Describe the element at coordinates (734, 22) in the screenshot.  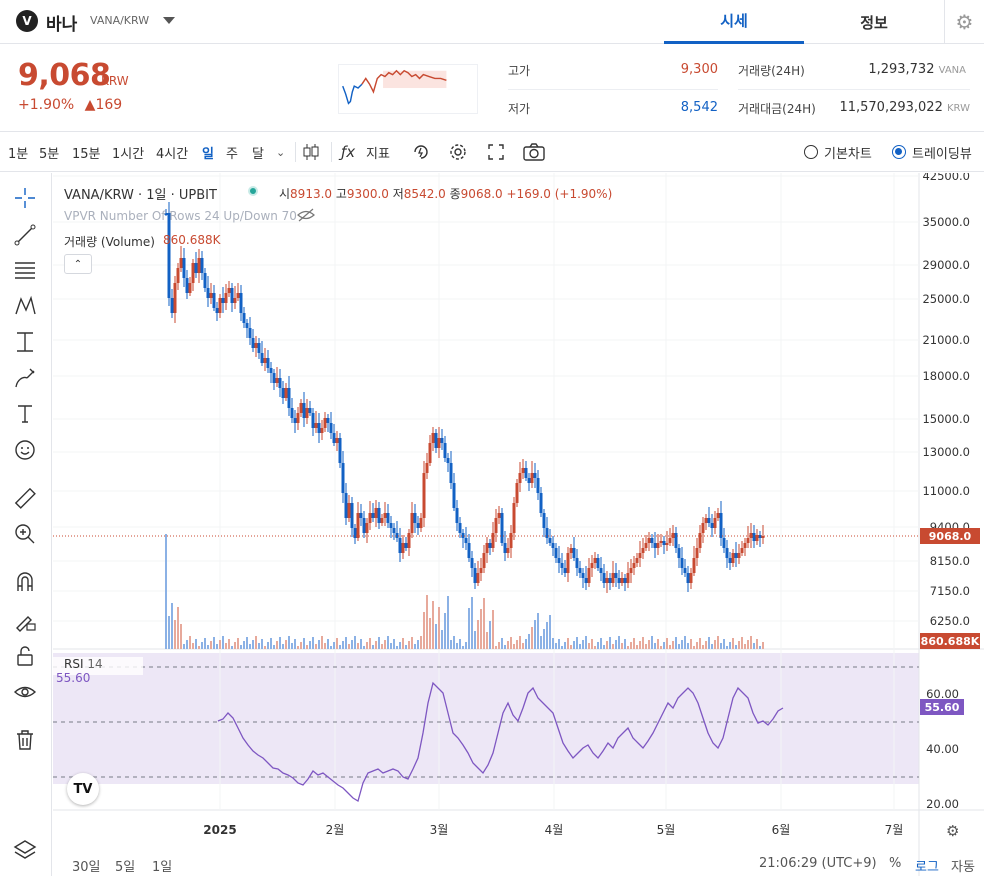
I see `tab-price: 시세` at that location.